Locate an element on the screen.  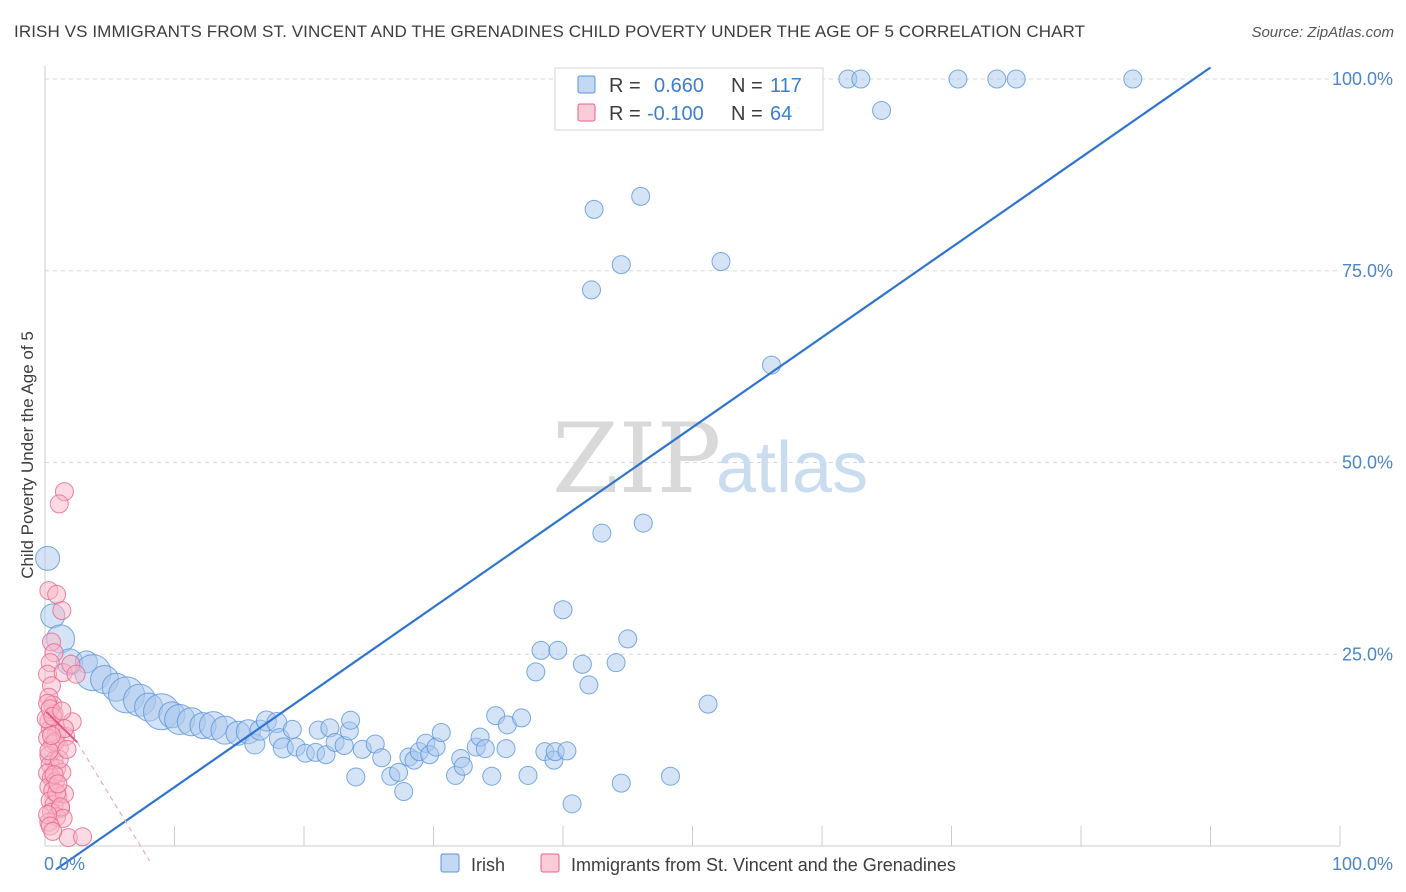
legend-irish-swatch is located at coordinates (450, 863).